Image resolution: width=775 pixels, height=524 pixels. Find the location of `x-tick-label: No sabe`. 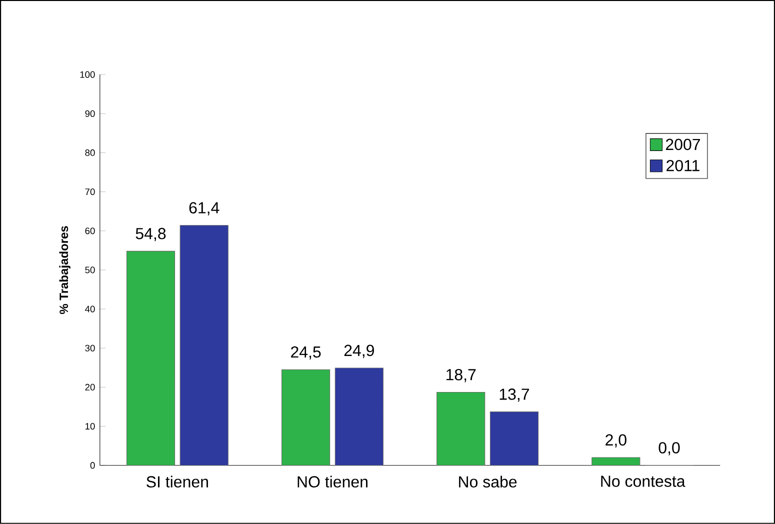

x-tick-label: No sabe is located at coordinates (488, 482).